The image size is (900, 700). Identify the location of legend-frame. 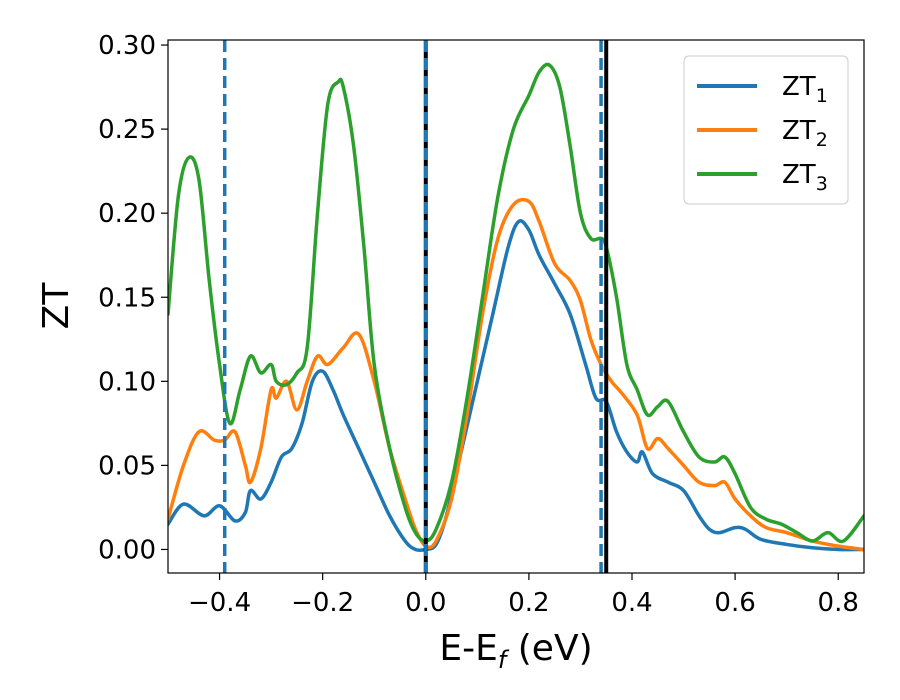
(766, 130).